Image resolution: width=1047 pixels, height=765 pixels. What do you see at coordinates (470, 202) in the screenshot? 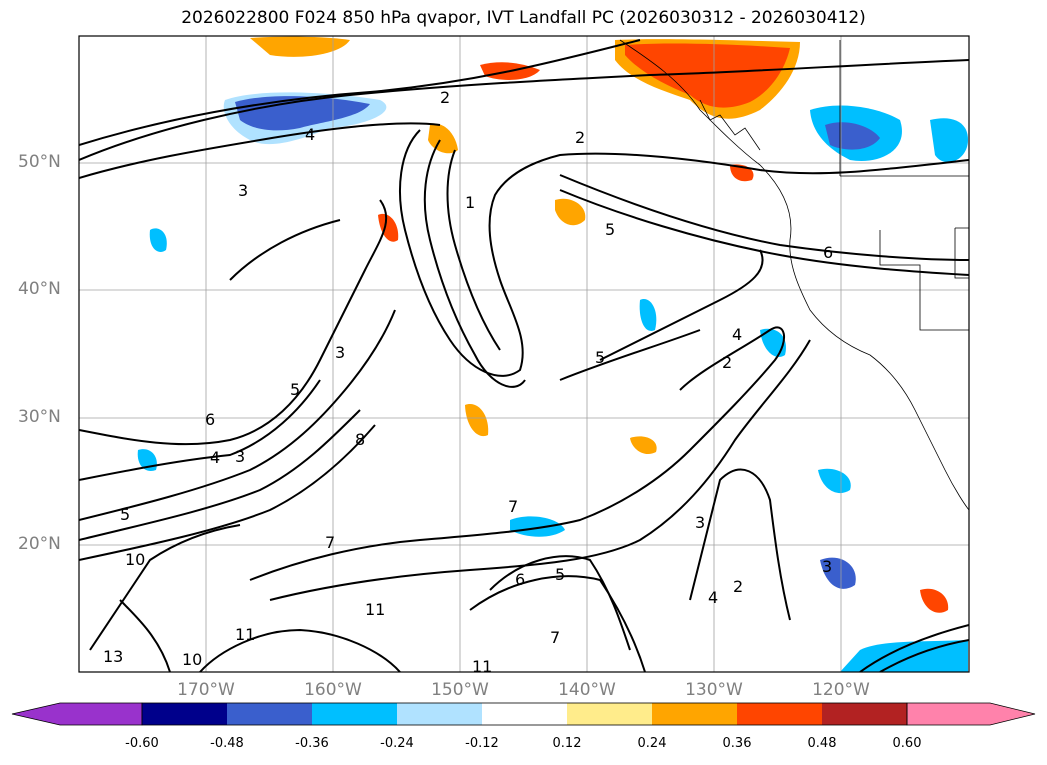
I see `contour-label: 1` at bounding box center [470, 202].